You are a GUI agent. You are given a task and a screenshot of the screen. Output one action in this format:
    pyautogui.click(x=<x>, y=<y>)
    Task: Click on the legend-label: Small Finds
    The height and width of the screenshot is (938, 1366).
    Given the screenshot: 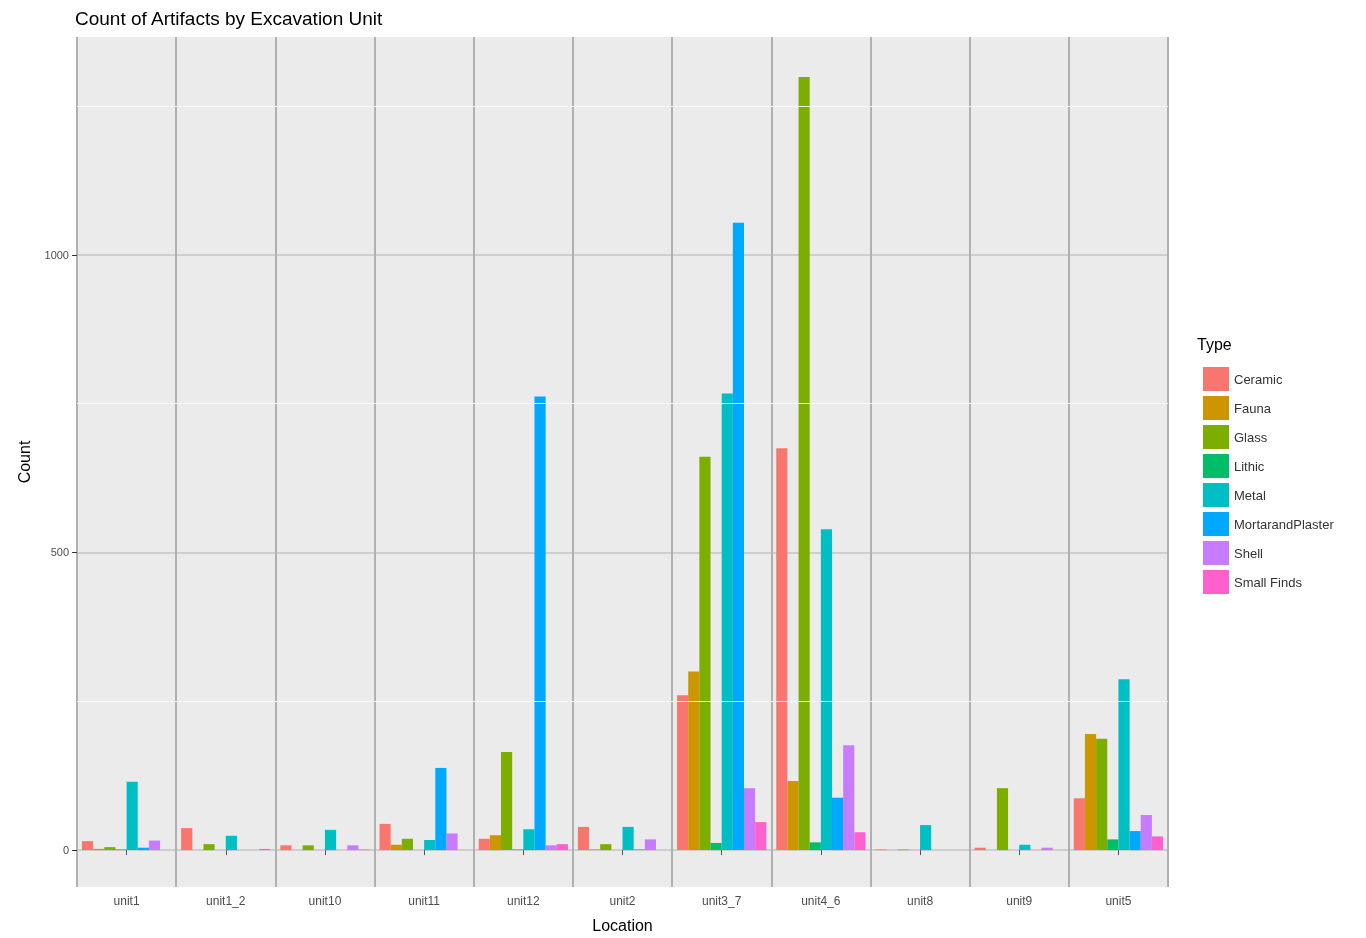 What is the action you would take?
    pyautogui.click(x=1268, y=582)
    